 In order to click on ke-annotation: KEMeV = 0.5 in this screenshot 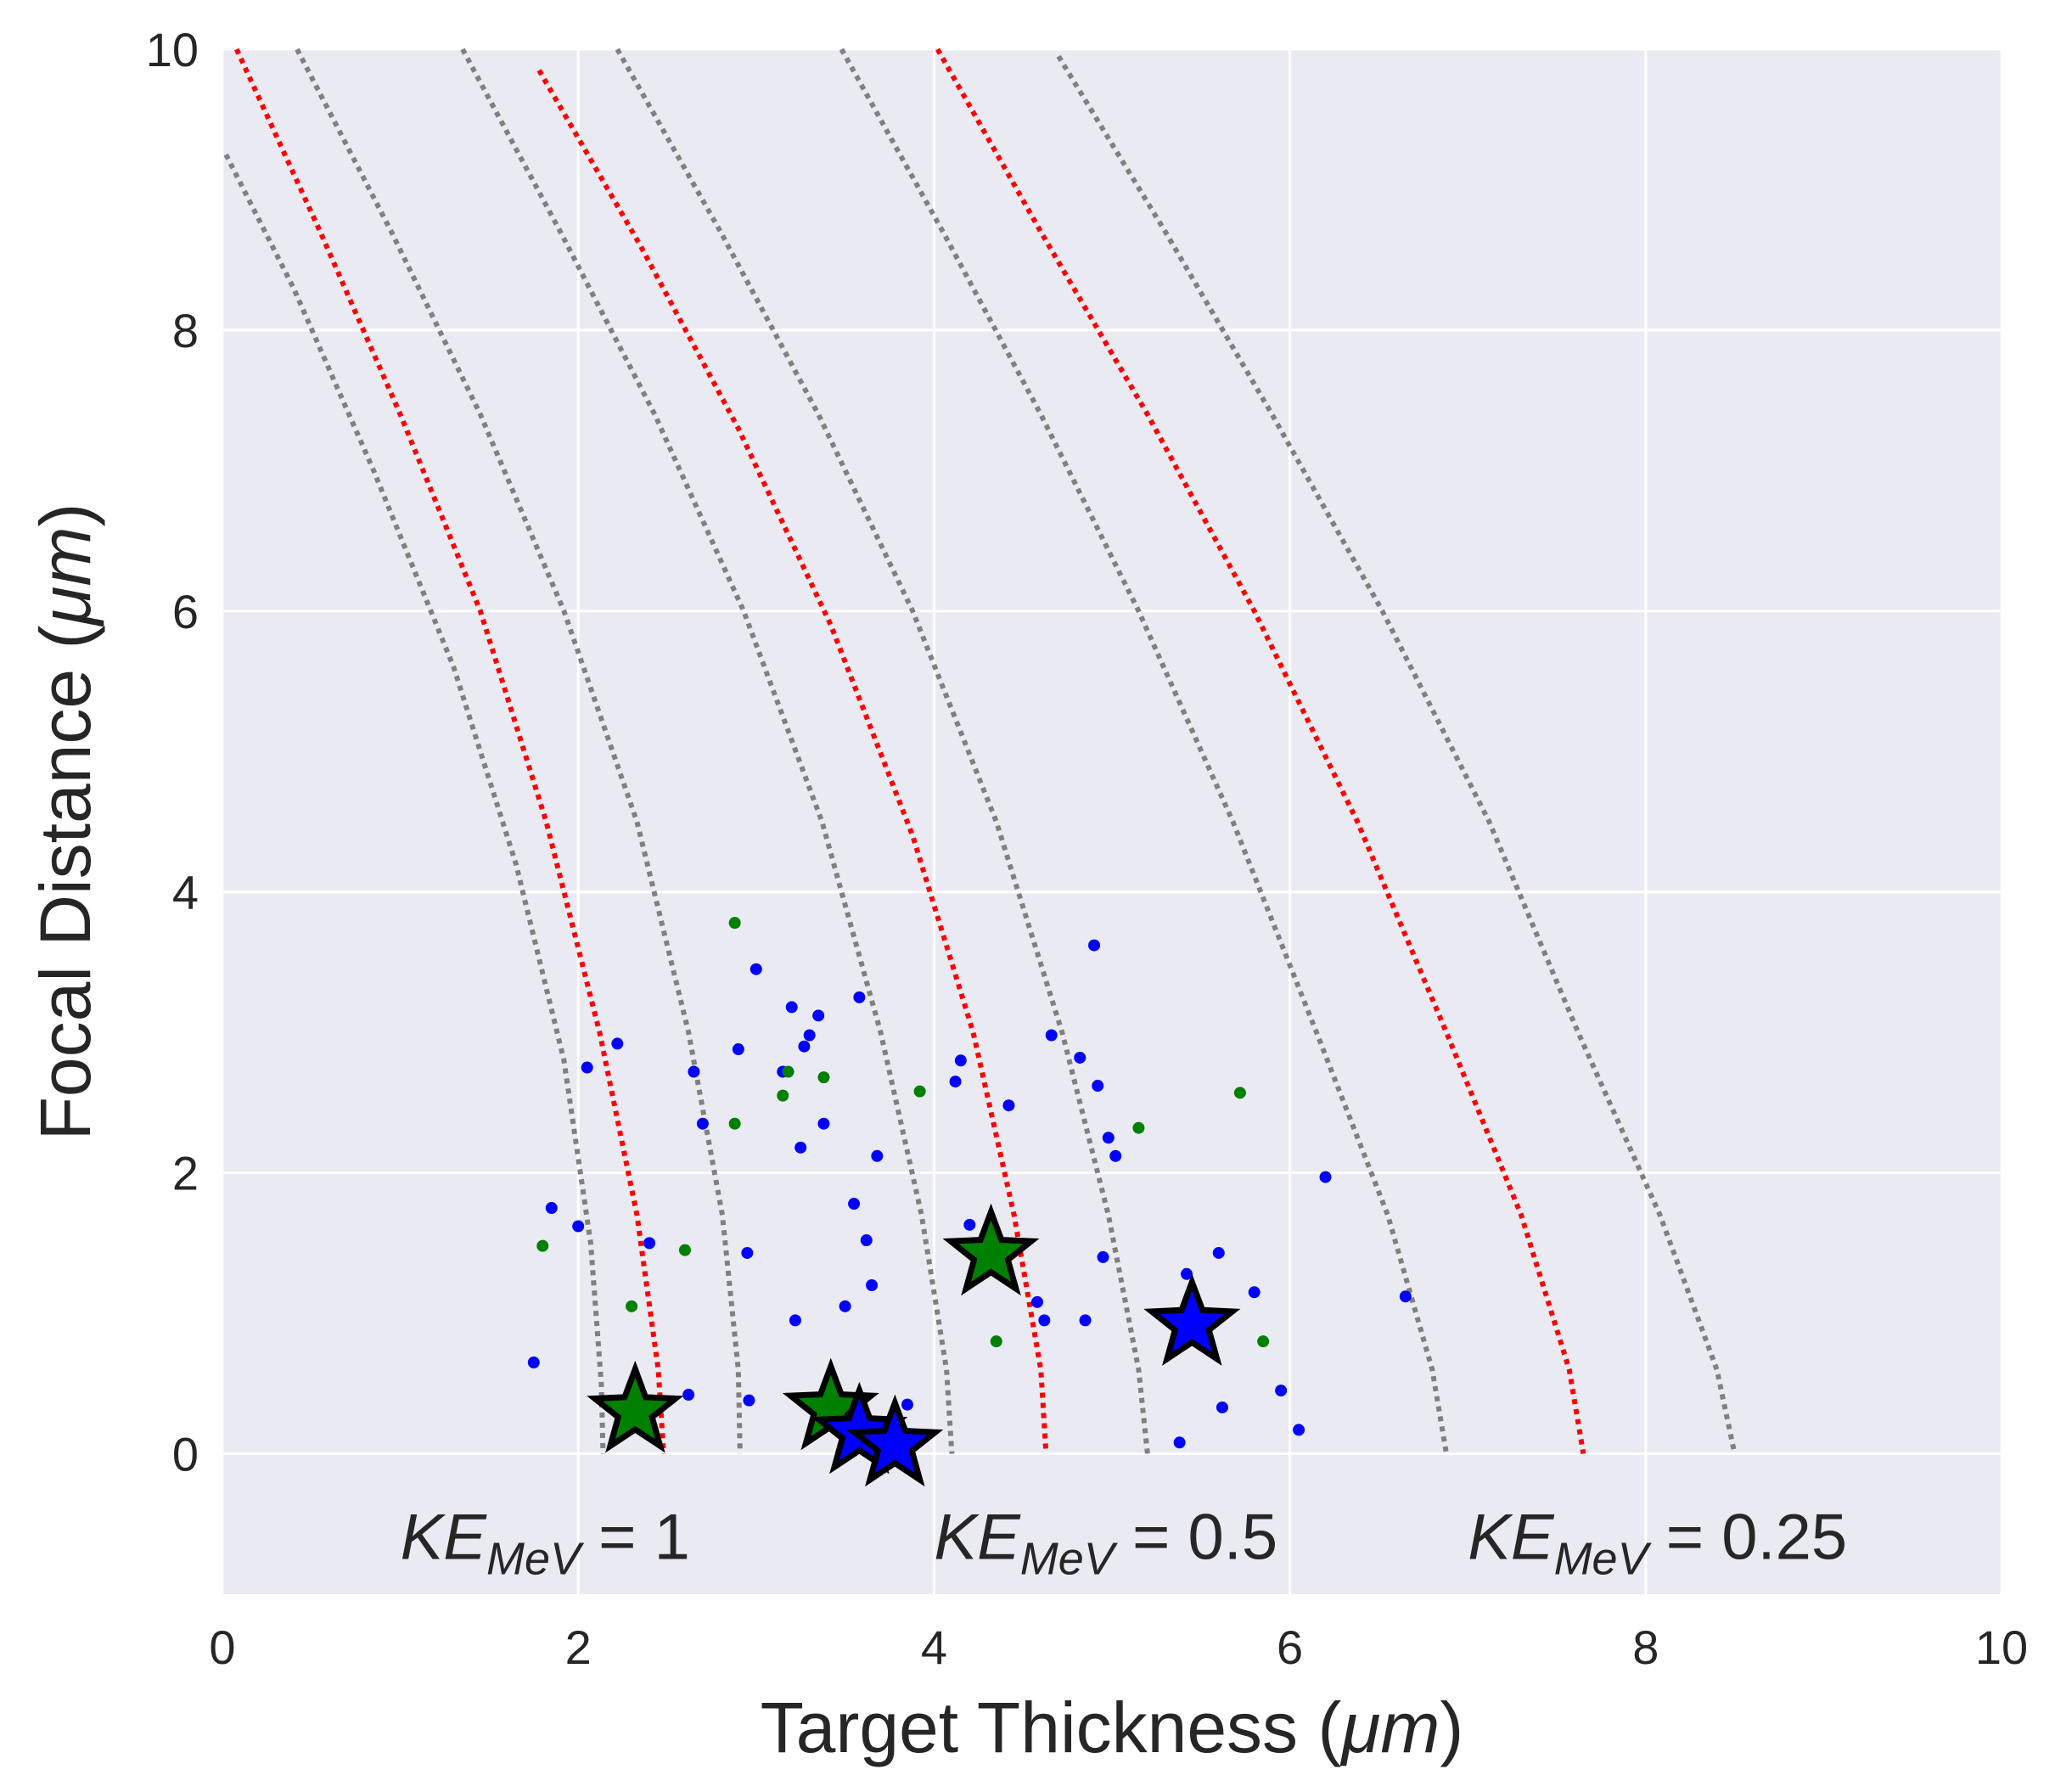, I will do `click(1105, 1543)`.